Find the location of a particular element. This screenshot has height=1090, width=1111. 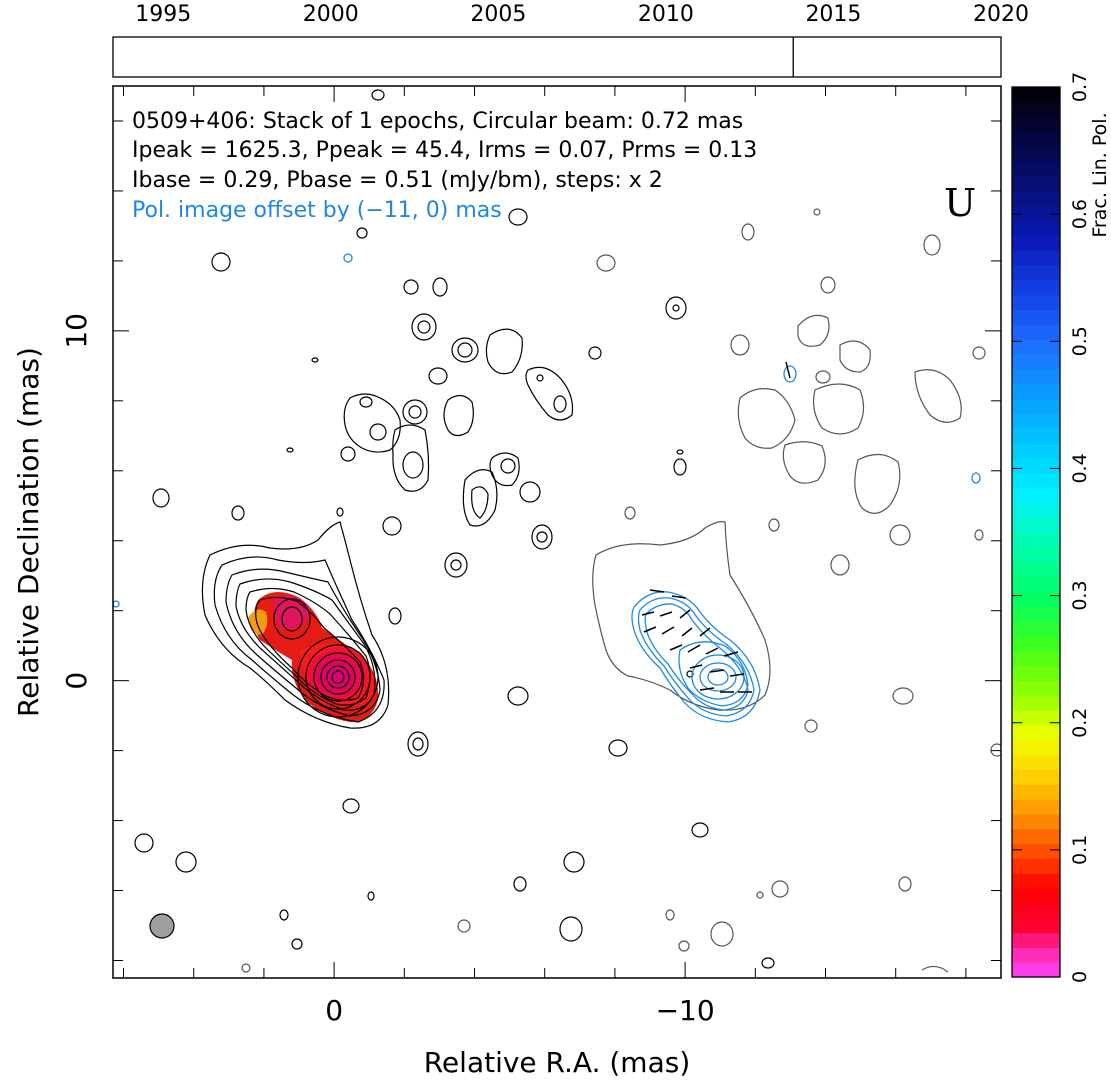

core-contour-d is located at coordinates (338, 677).